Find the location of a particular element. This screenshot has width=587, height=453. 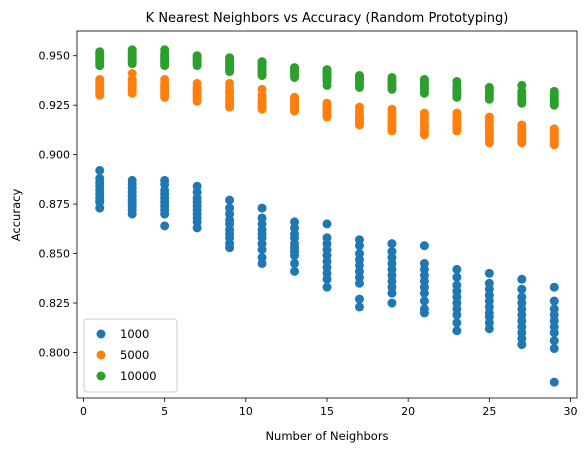

x-tick-label: 15 is located at coordinates (327, 411).